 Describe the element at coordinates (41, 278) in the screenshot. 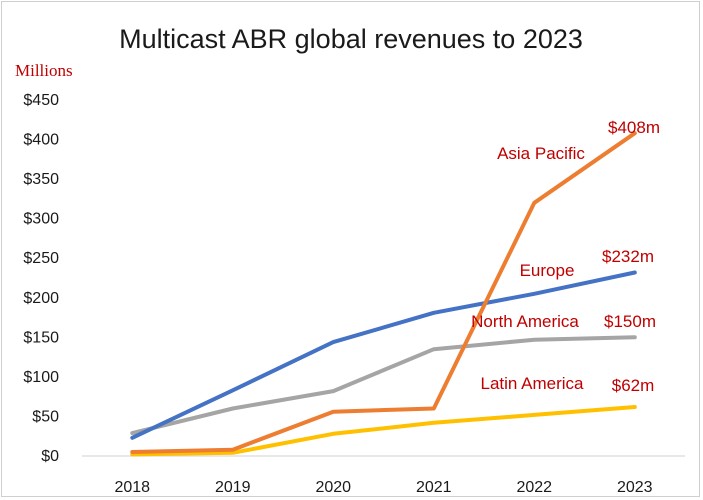

I see `y-axis-ticks: $0 $50 $100 $150 $200 $250 $300 $350 $400 $450` at that location.